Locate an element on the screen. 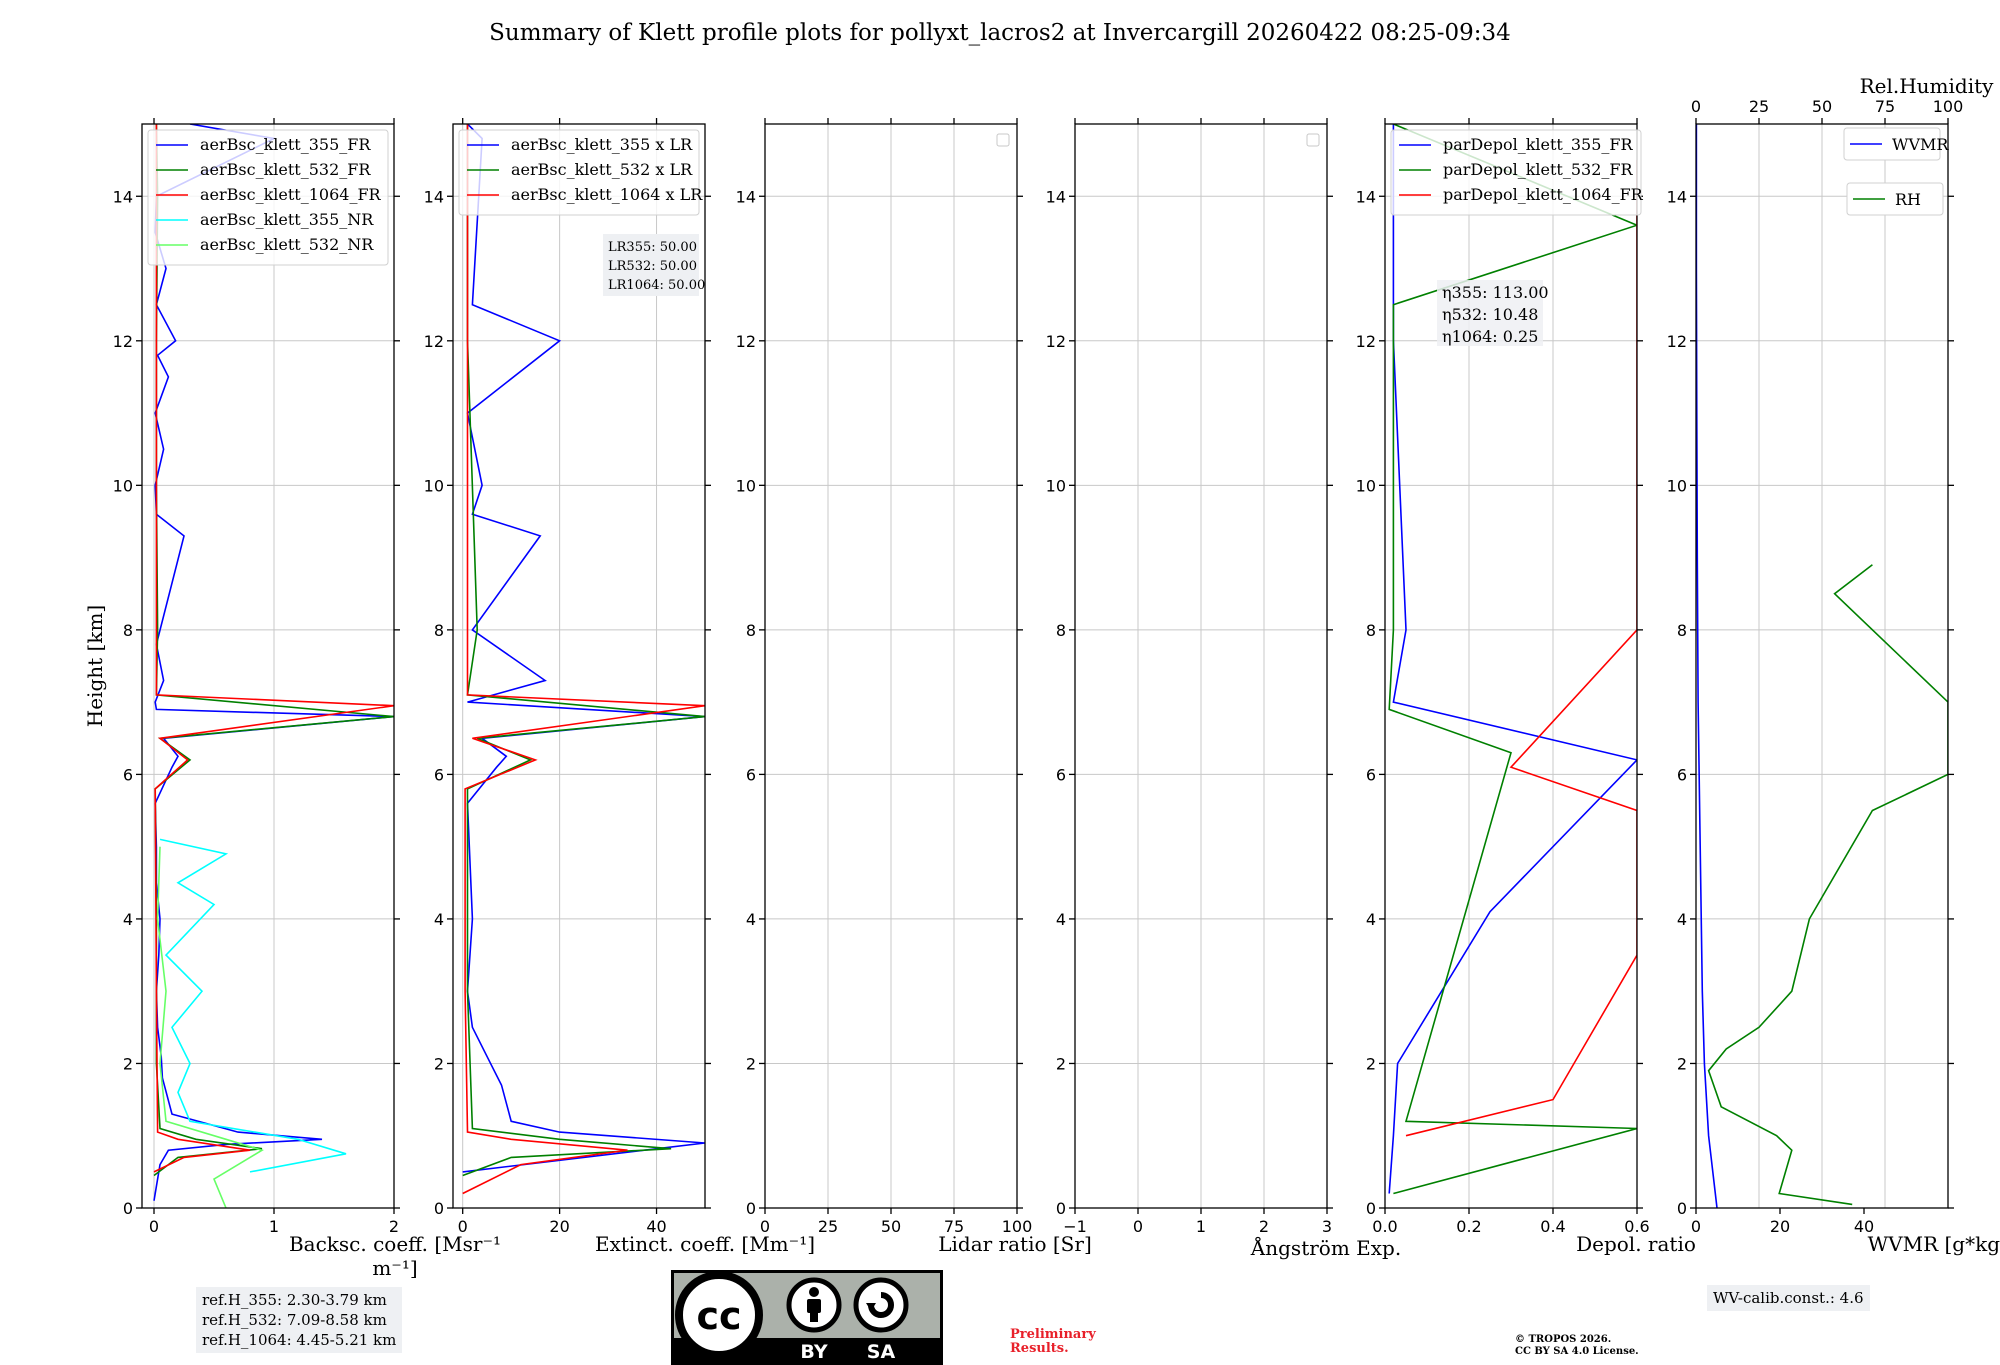  extinction-xlabel: Extinct. coeff. [Mm⁻¹] is located at coordinates (705, 1244).